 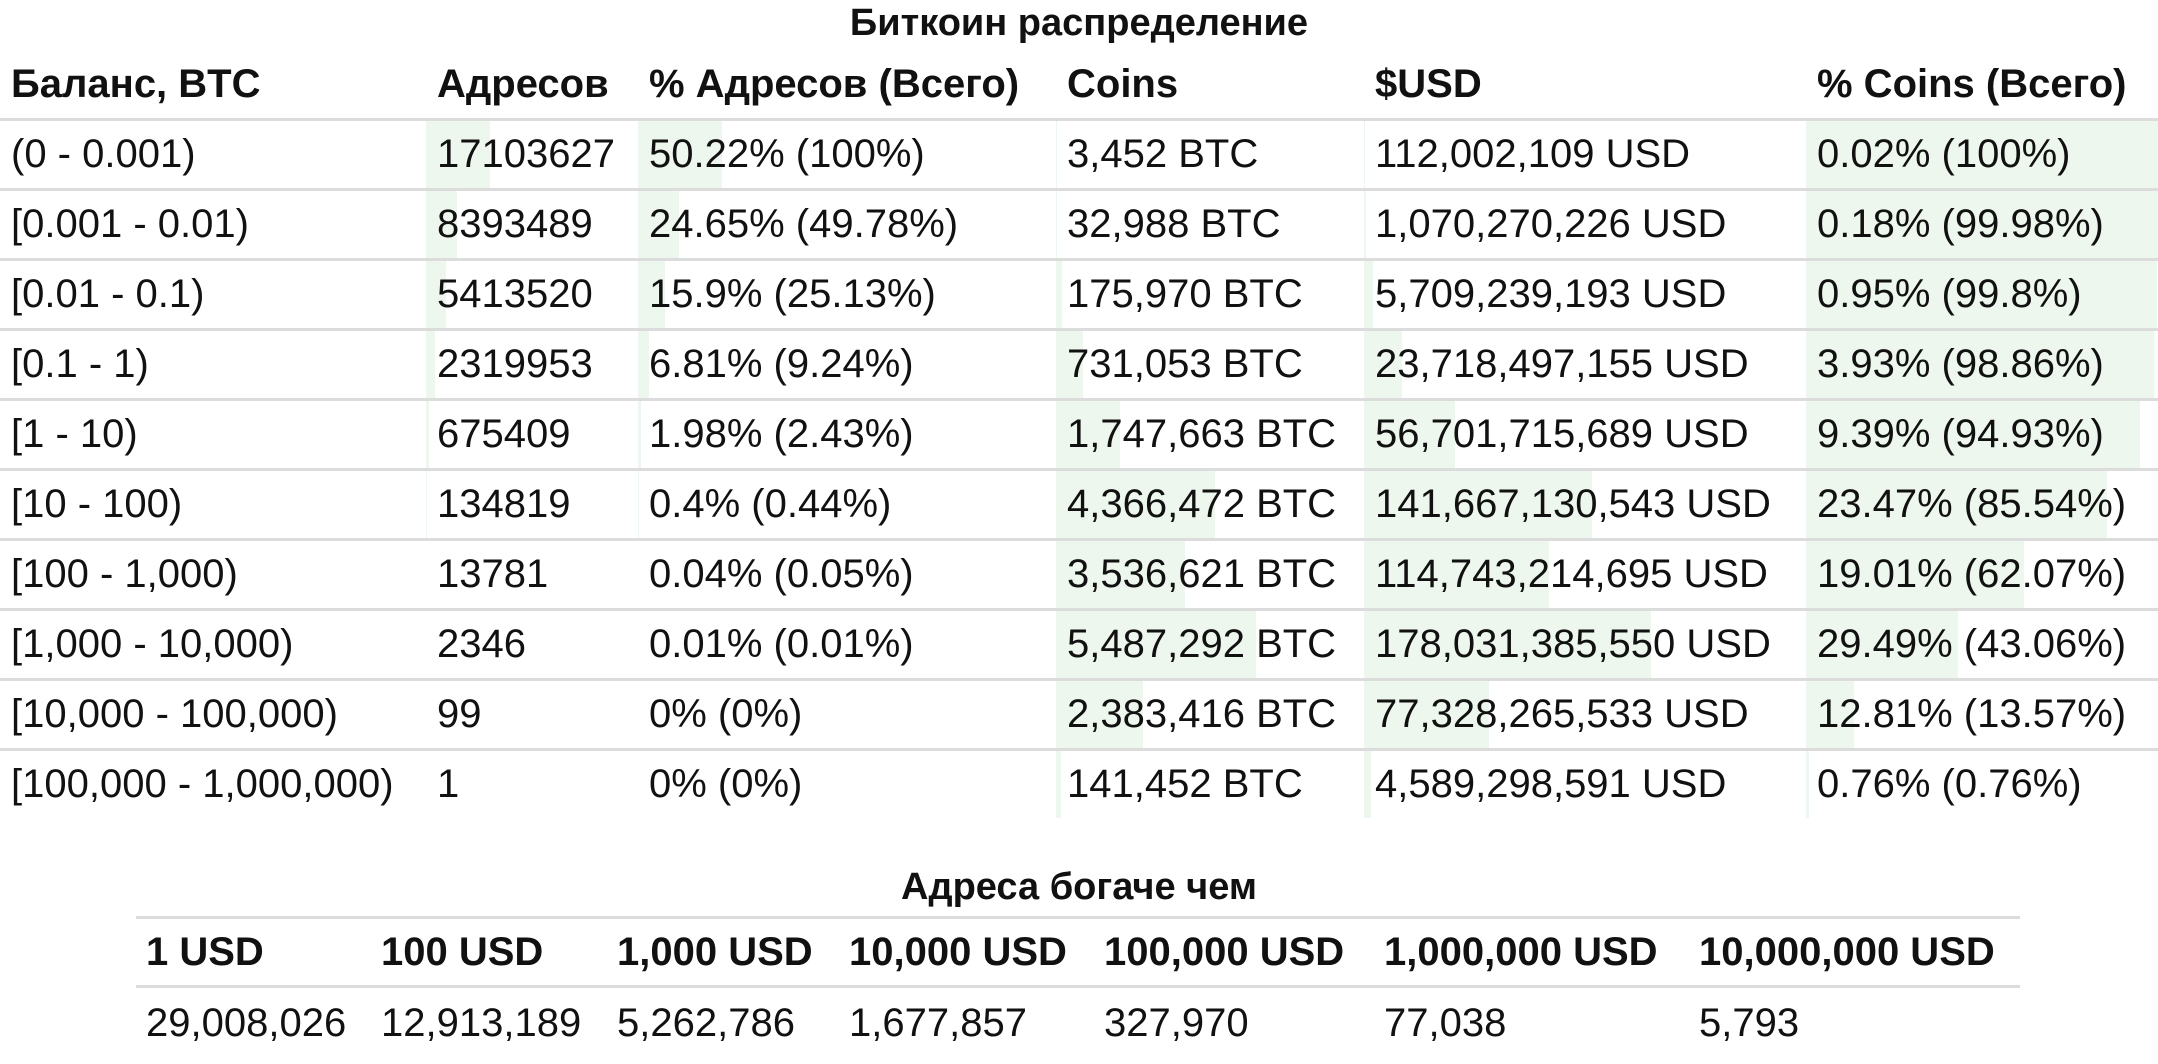 What do you see at coordinates (515, 364) in the screenshot?
I see `addresses-cell-text: 2319953` at bounding box center [515, 364].